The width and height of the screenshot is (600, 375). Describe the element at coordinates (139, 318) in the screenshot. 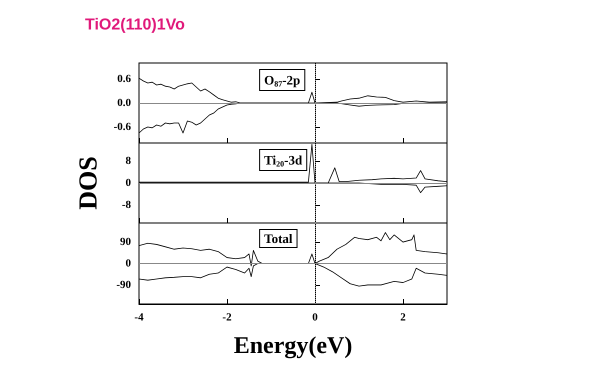

I see `x-tick-label: -4` at that location.